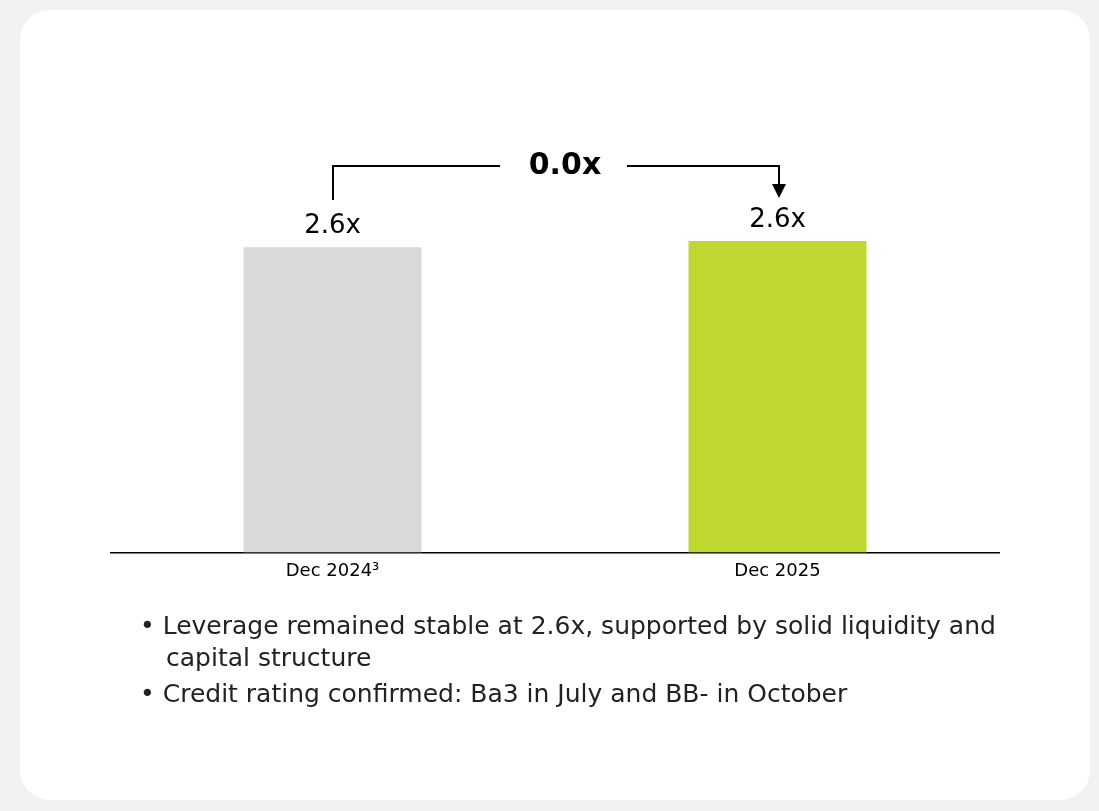 The width and height of the screenshot is (1099, 811). I want to click on text: • Leverage remained stable at 2.6x, supported by solid liquidity and capital structure, so click(568, 642).